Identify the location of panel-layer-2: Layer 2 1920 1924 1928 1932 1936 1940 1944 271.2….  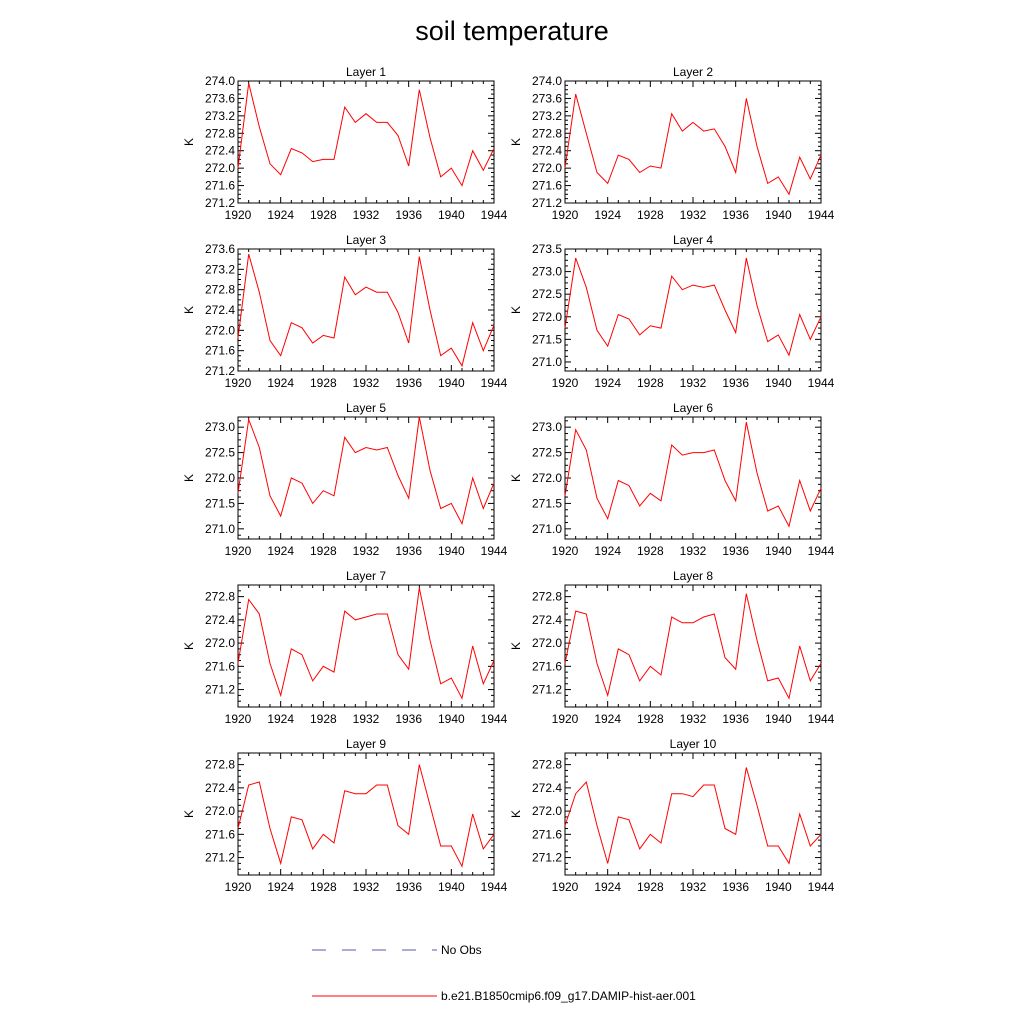
(672, 143).